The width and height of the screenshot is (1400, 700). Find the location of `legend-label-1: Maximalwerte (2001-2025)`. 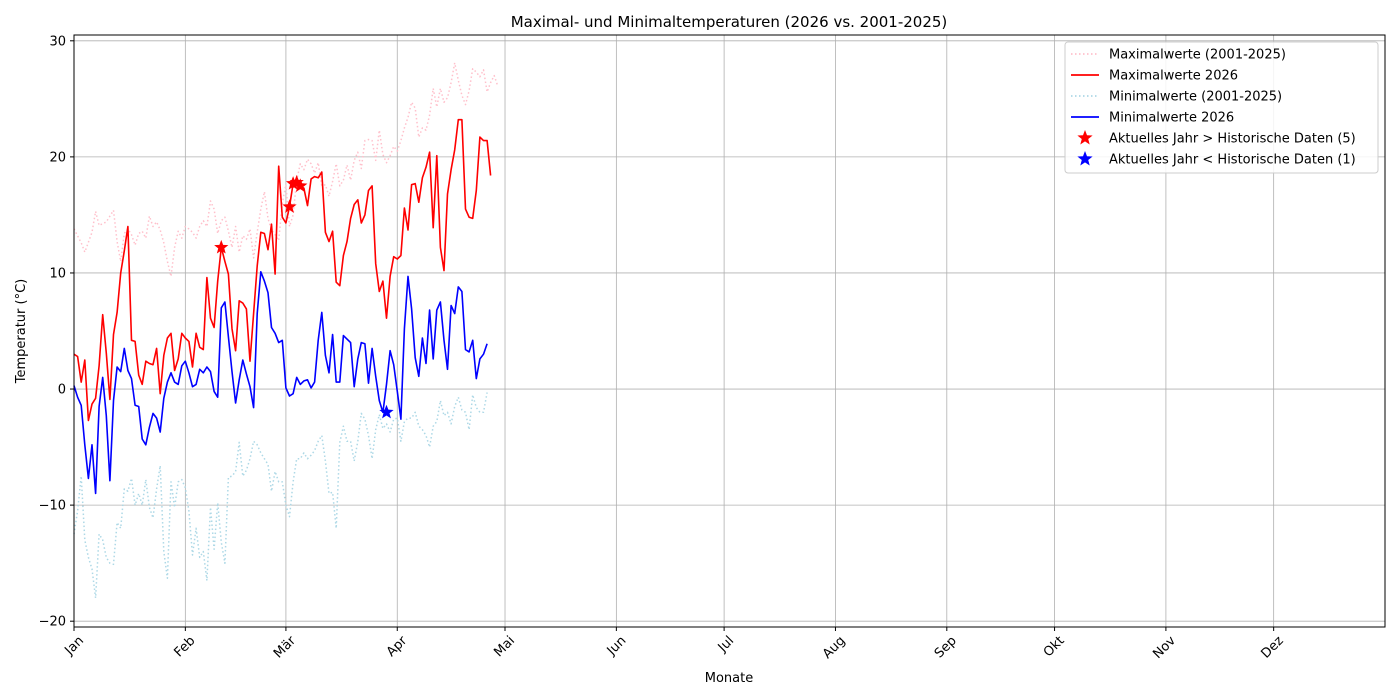

legend-label-1: Maximalwerte (2001-2025) is located at coordinates (1197, 55).